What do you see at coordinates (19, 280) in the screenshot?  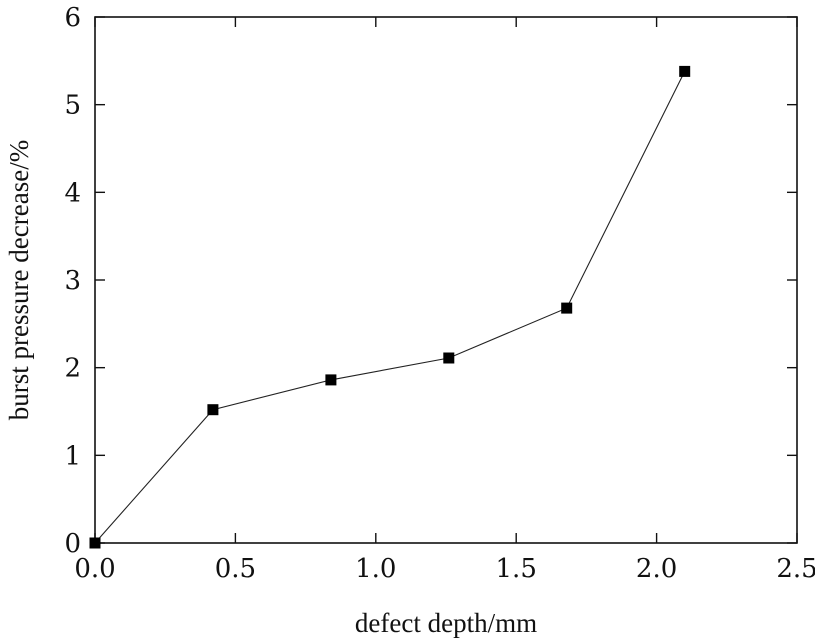 I see `y-axis-label: burst pressure decrease/%` at bounding box center [19, 280].